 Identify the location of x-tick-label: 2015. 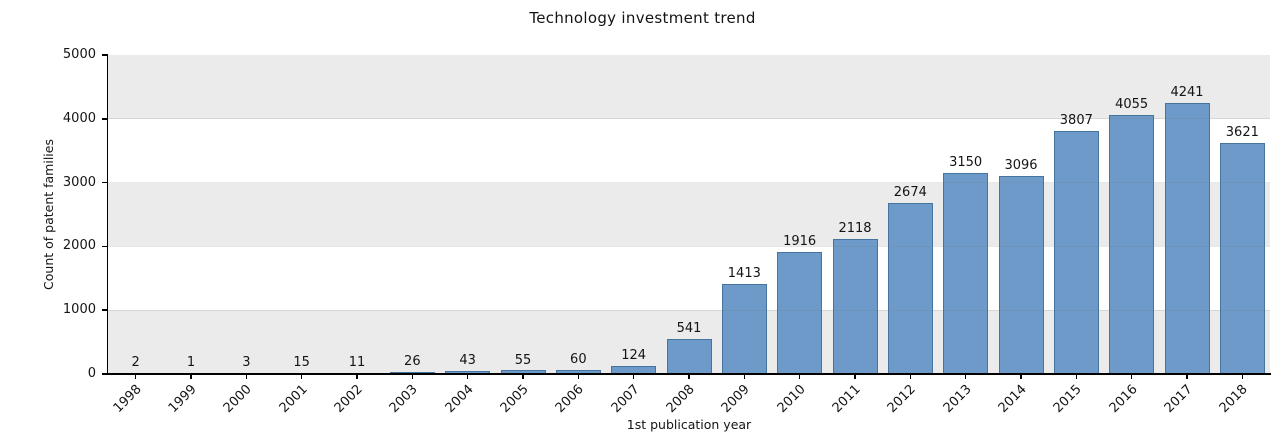
(1067, 399).